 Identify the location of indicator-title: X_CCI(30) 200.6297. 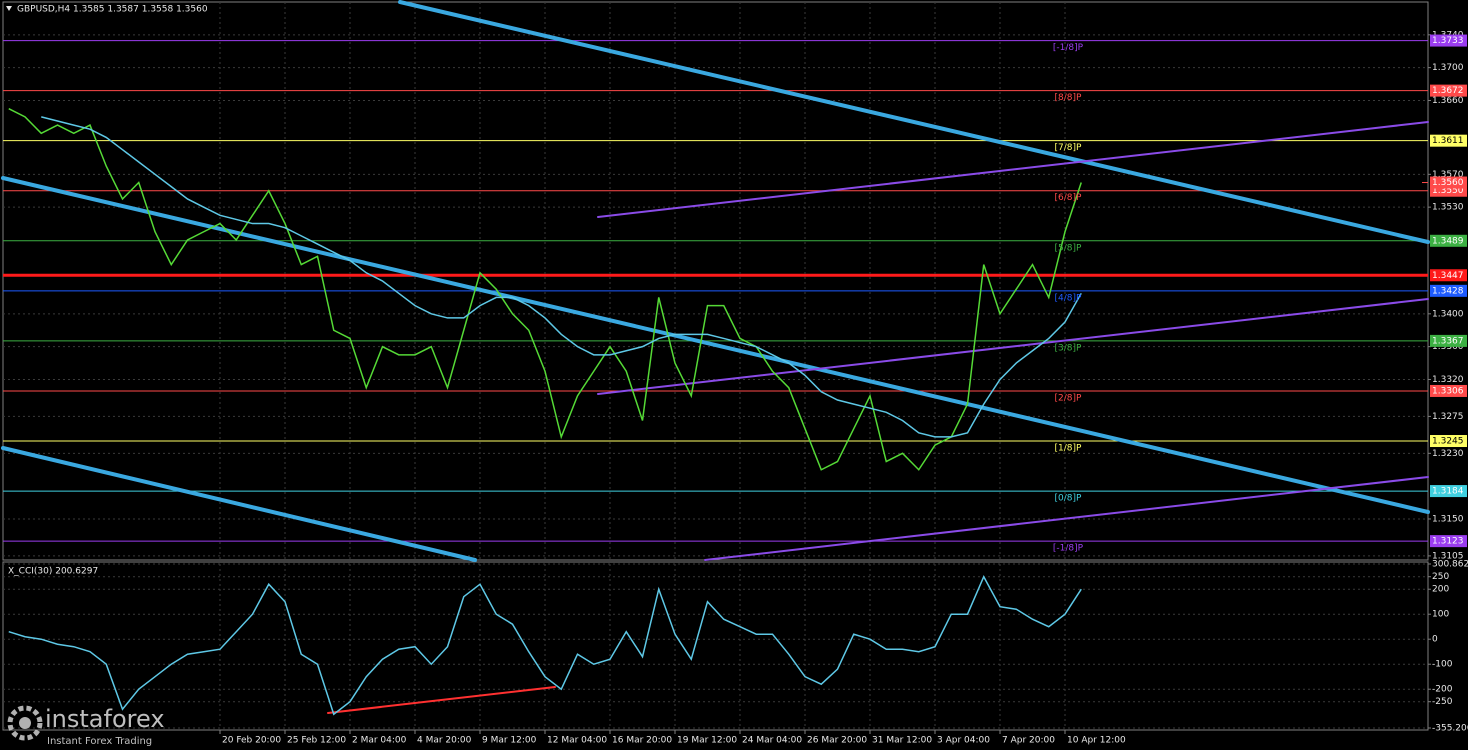
(53, 572).